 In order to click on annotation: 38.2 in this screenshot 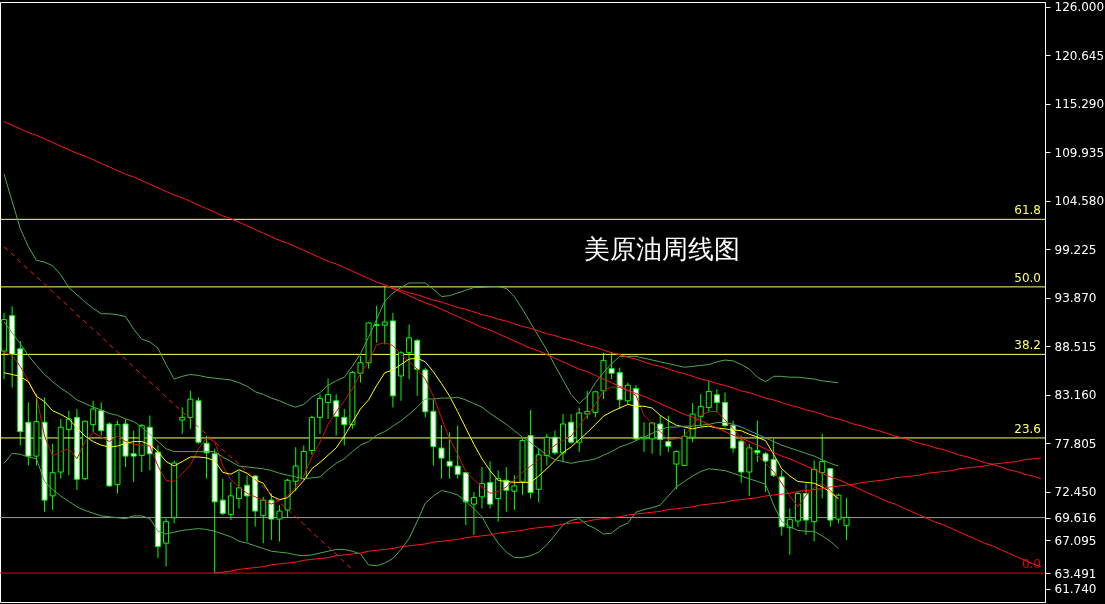, I will do `click(1027, 345)`.